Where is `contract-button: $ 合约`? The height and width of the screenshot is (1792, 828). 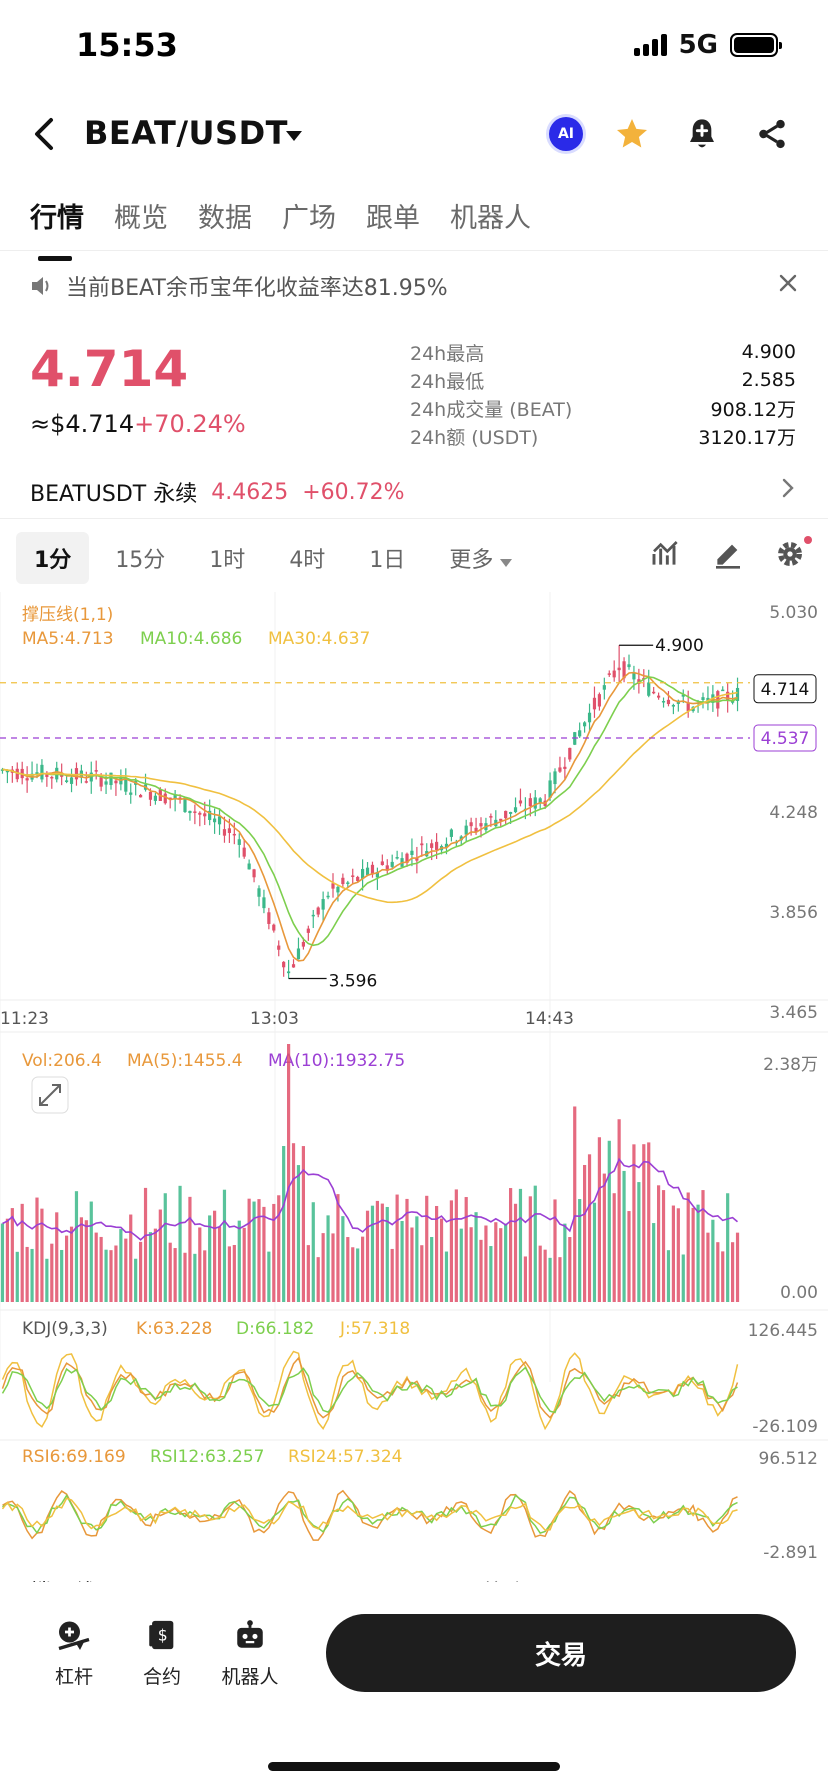 contract-button: $ 合约 is located at coordinates (162, 1653).